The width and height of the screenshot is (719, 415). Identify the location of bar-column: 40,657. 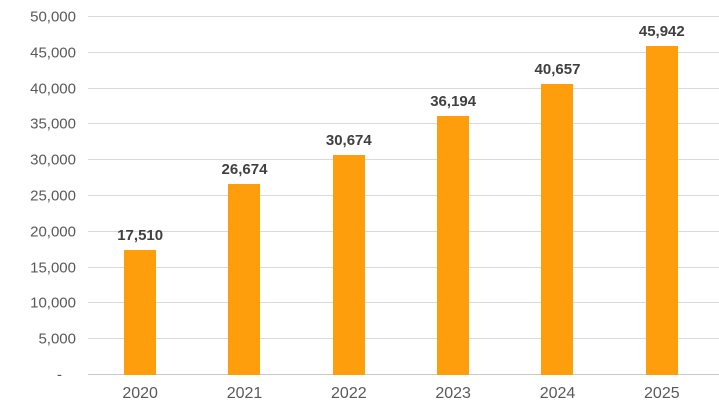
(557, 196).